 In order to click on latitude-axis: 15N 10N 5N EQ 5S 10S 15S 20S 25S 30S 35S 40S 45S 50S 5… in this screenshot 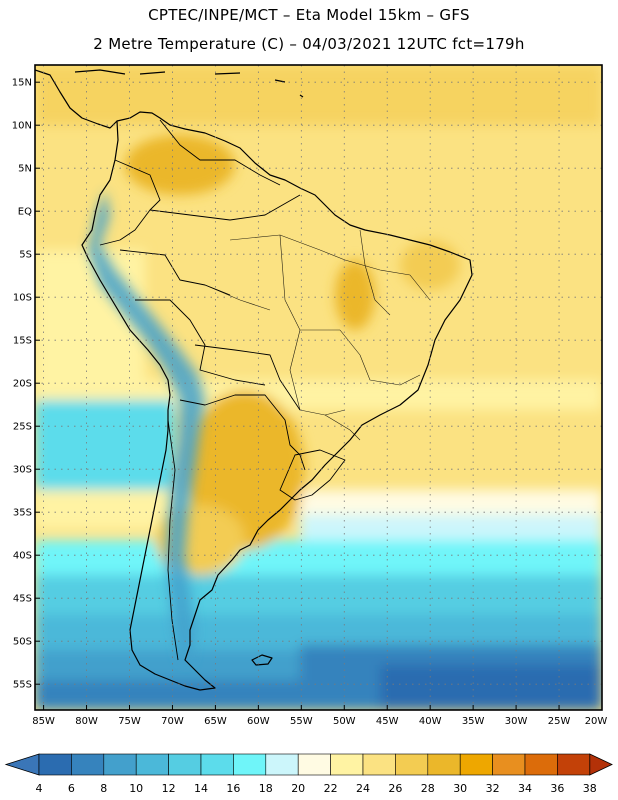, I will do `click(26, 384)`.